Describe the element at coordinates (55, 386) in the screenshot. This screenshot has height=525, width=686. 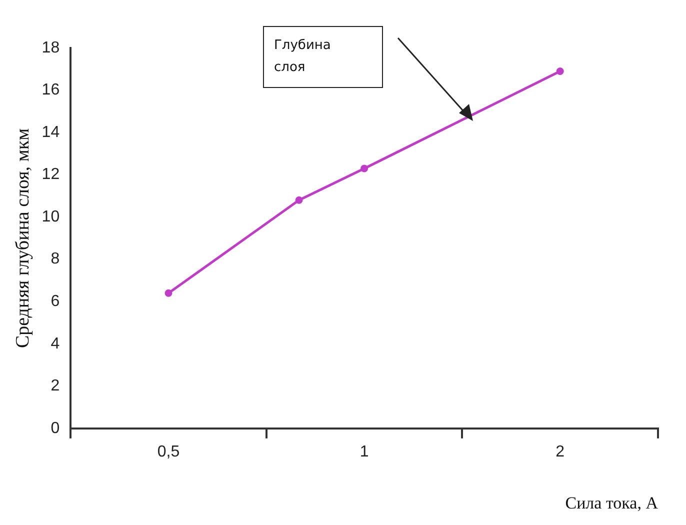
I see `y-tick-label: 2` at that location.